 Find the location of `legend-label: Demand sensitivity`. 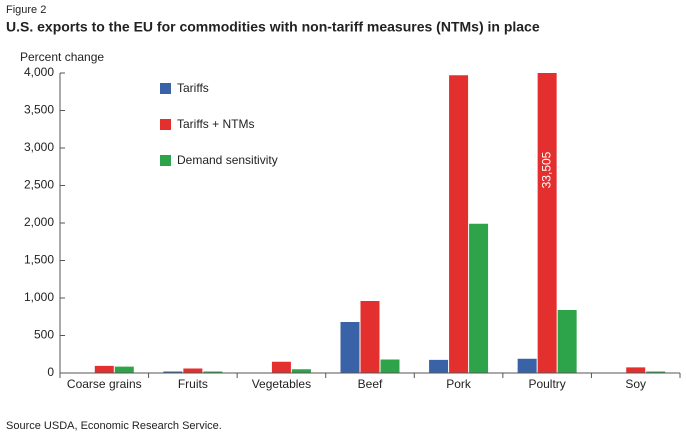

legend-label: Demand sensitivity is located at coordinates (227, 160).